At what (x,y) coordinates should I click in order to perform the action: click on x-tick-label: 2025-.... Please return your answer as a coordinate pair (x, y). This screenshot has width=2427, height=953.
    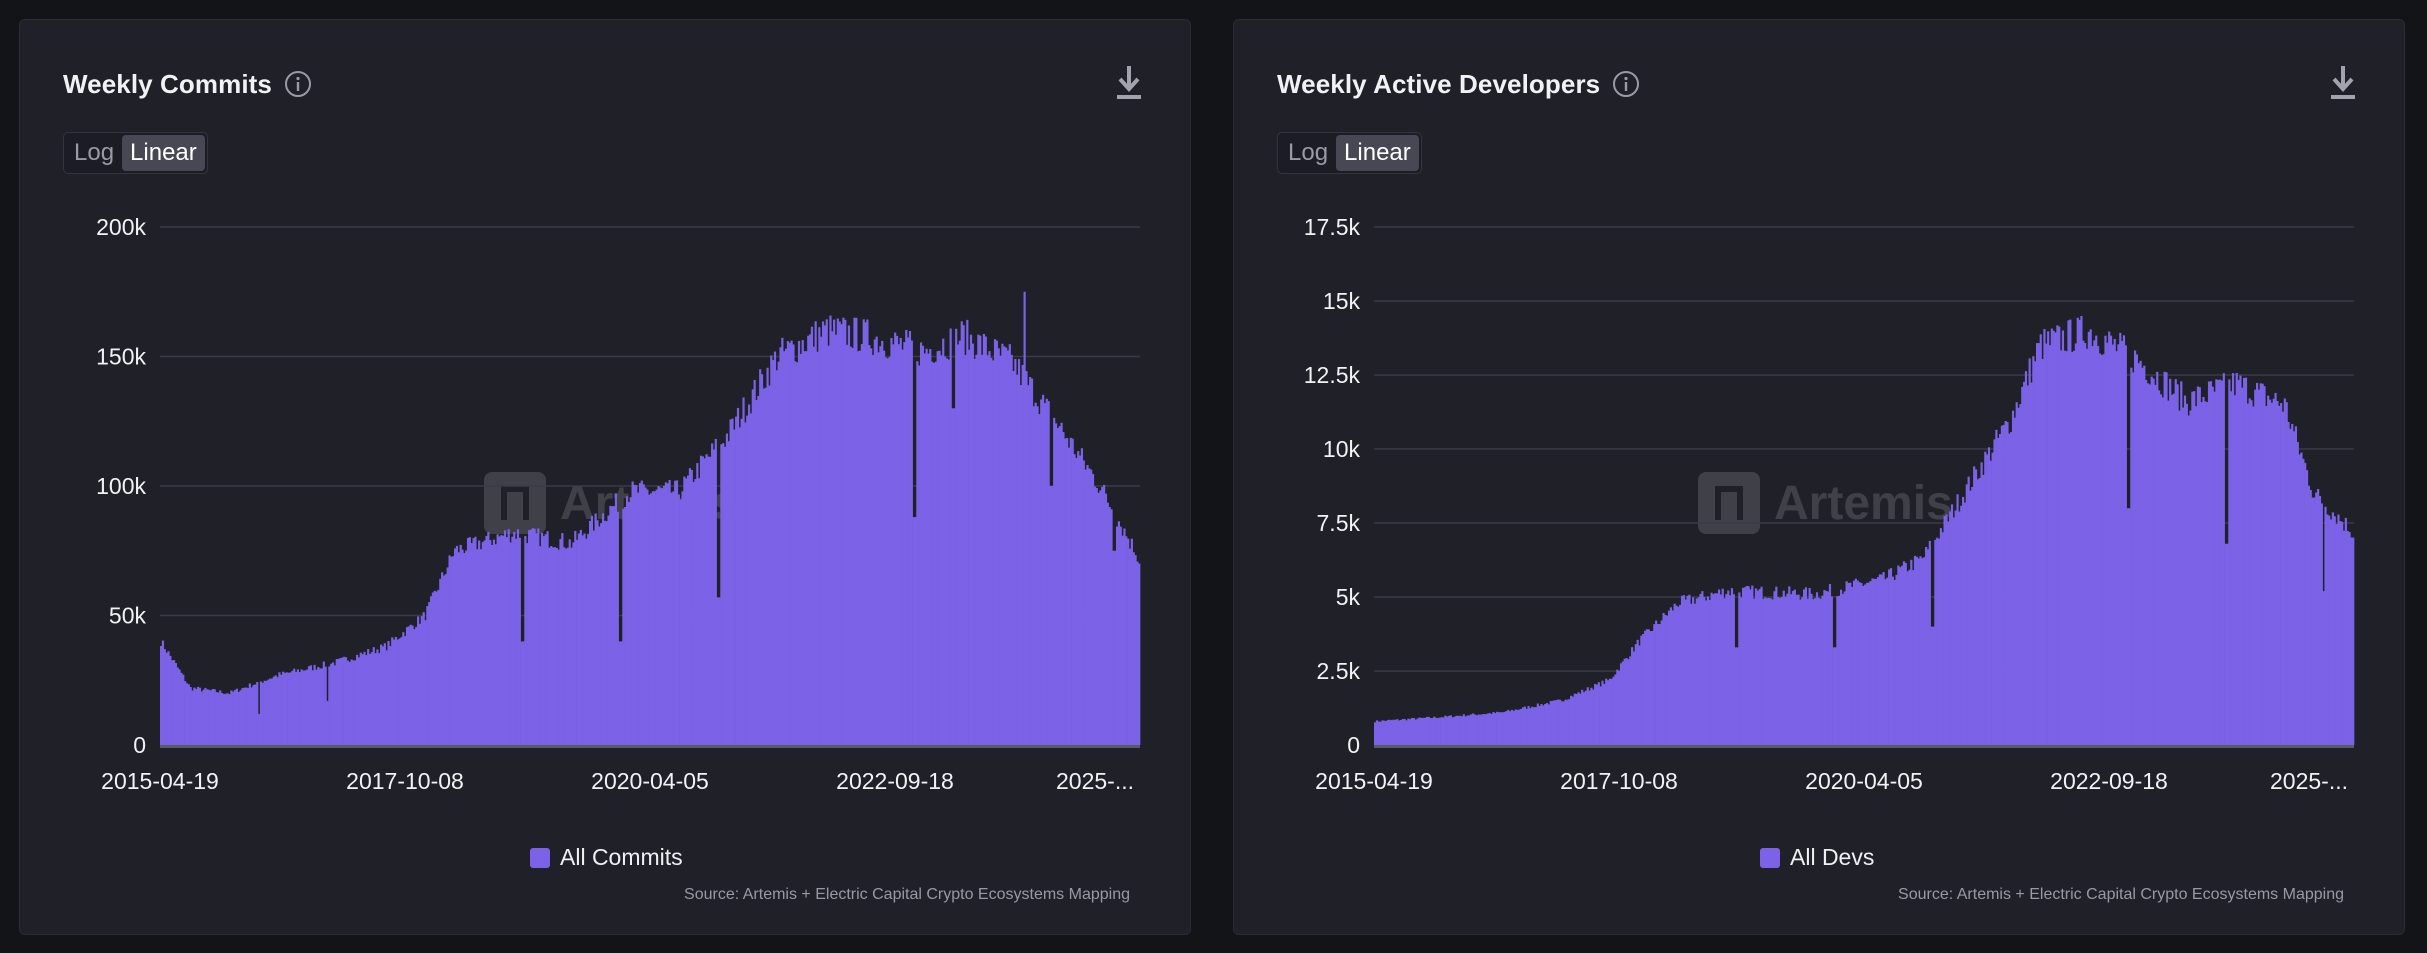
    Looking at the image, I should click on (1095, 781).